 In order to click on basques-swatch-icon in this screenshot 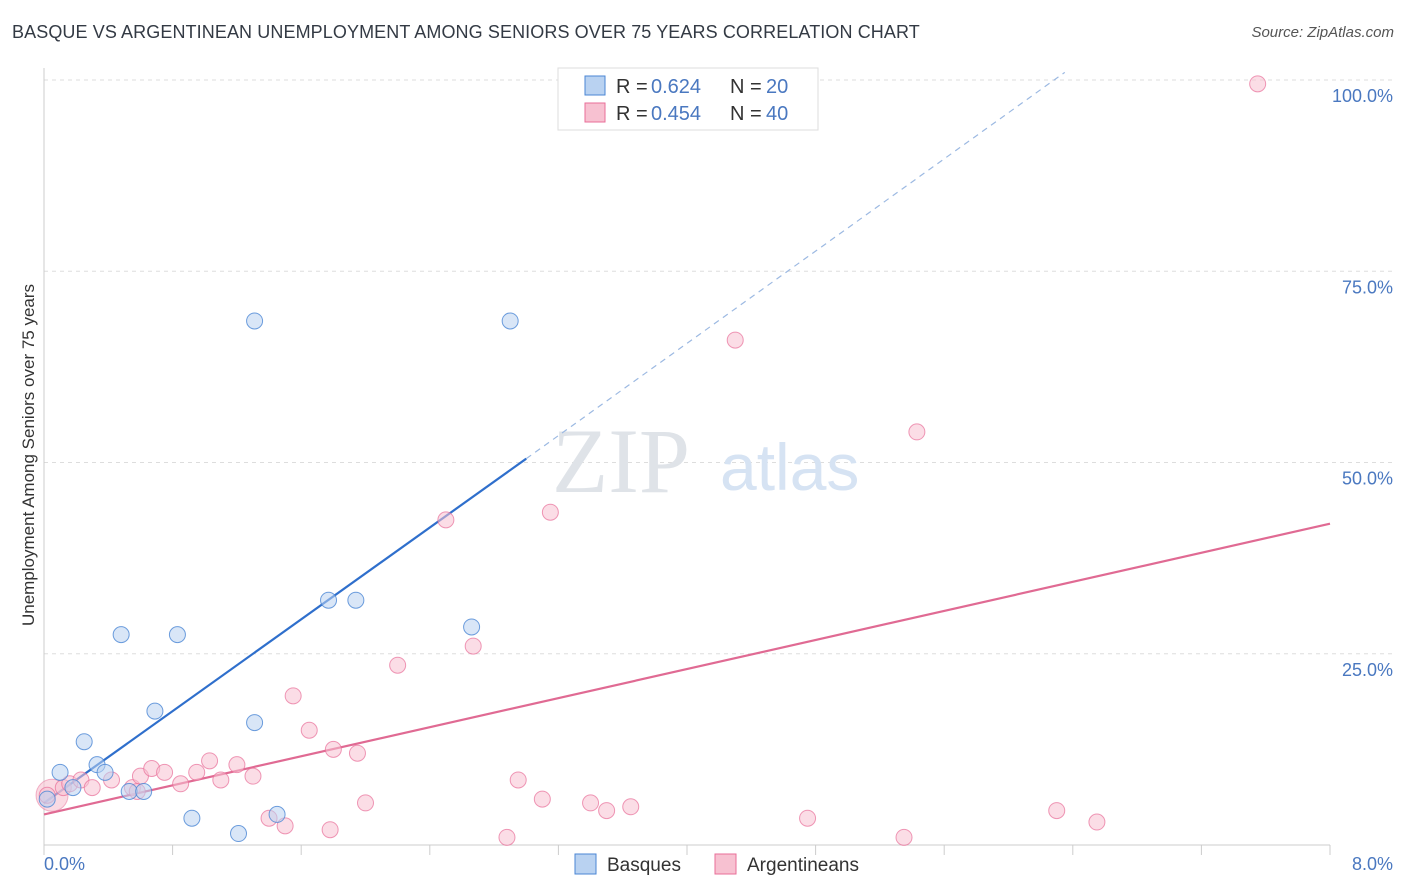, I will do `click(595, 85)`.